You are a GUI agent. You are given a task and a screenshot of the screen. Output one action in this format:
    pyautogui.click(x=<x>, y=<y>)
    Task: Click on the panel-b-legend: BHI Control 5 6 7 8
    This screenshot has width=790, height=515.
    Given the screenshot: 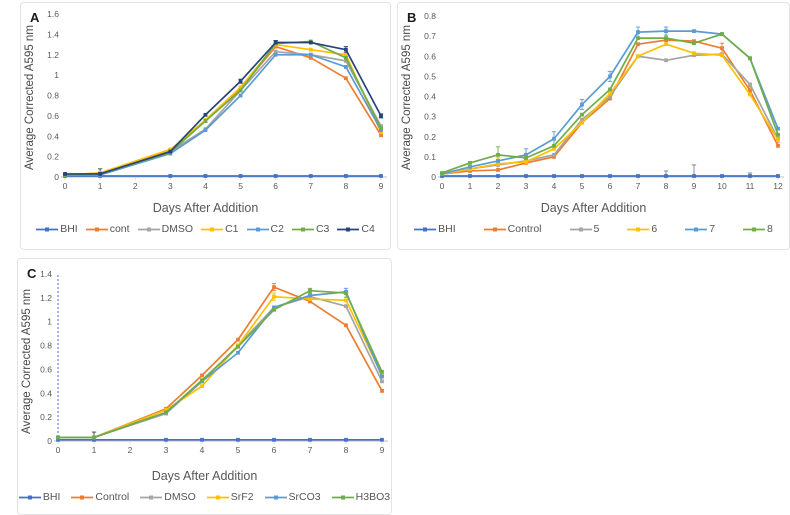 What is the action you would take?
    pyautogui.click(x=593, y=229)
    